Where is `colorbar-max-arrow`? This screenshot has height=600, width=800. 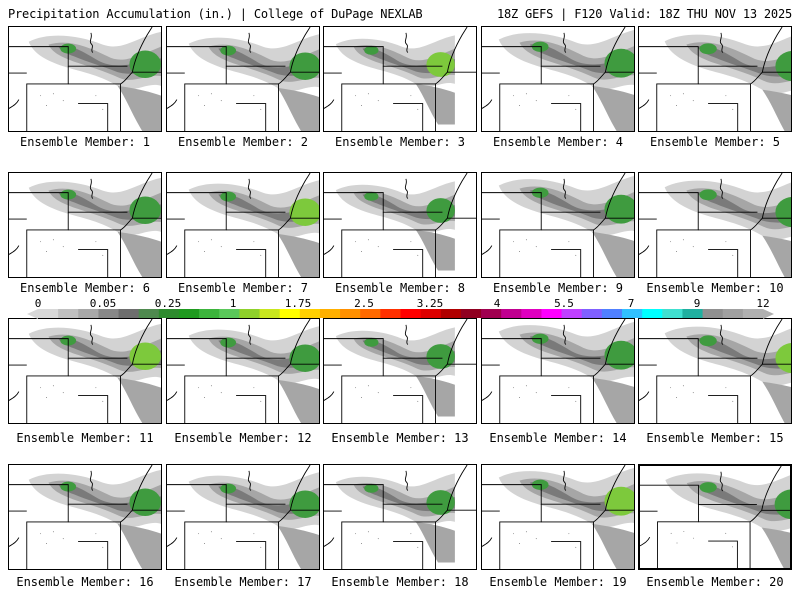
colorbar-max-arrow is located at coordinates (768, 314).